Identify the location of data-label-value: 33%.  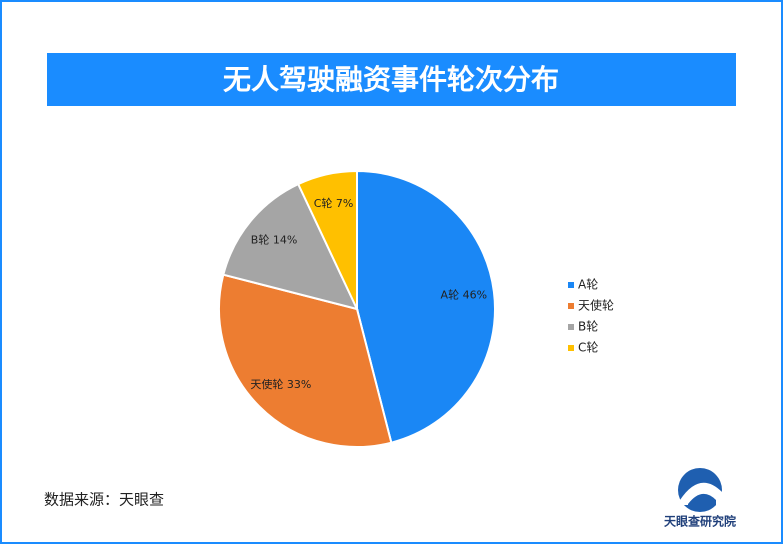
(299, 384).